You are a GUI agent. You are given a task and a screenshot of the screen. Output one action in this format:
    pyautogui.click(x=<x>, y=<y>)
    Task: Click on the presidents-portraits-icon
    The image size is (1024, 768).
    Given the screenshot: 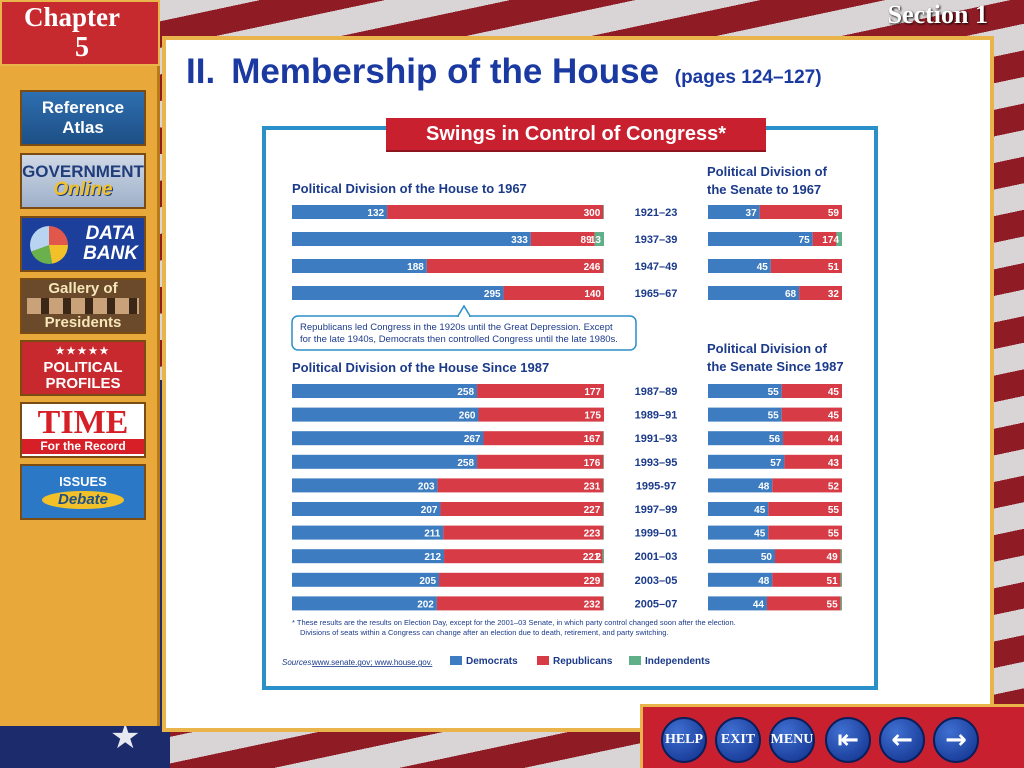 What is the action you would take?
    pyautogui.click(x=83, y=306)
    